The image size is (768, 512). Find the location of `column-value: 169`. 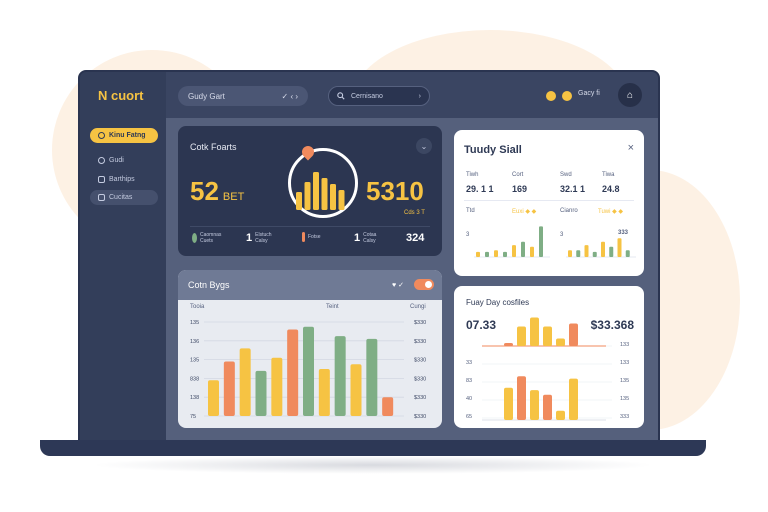

column-value: 169 is located at coordinates (520, 189).